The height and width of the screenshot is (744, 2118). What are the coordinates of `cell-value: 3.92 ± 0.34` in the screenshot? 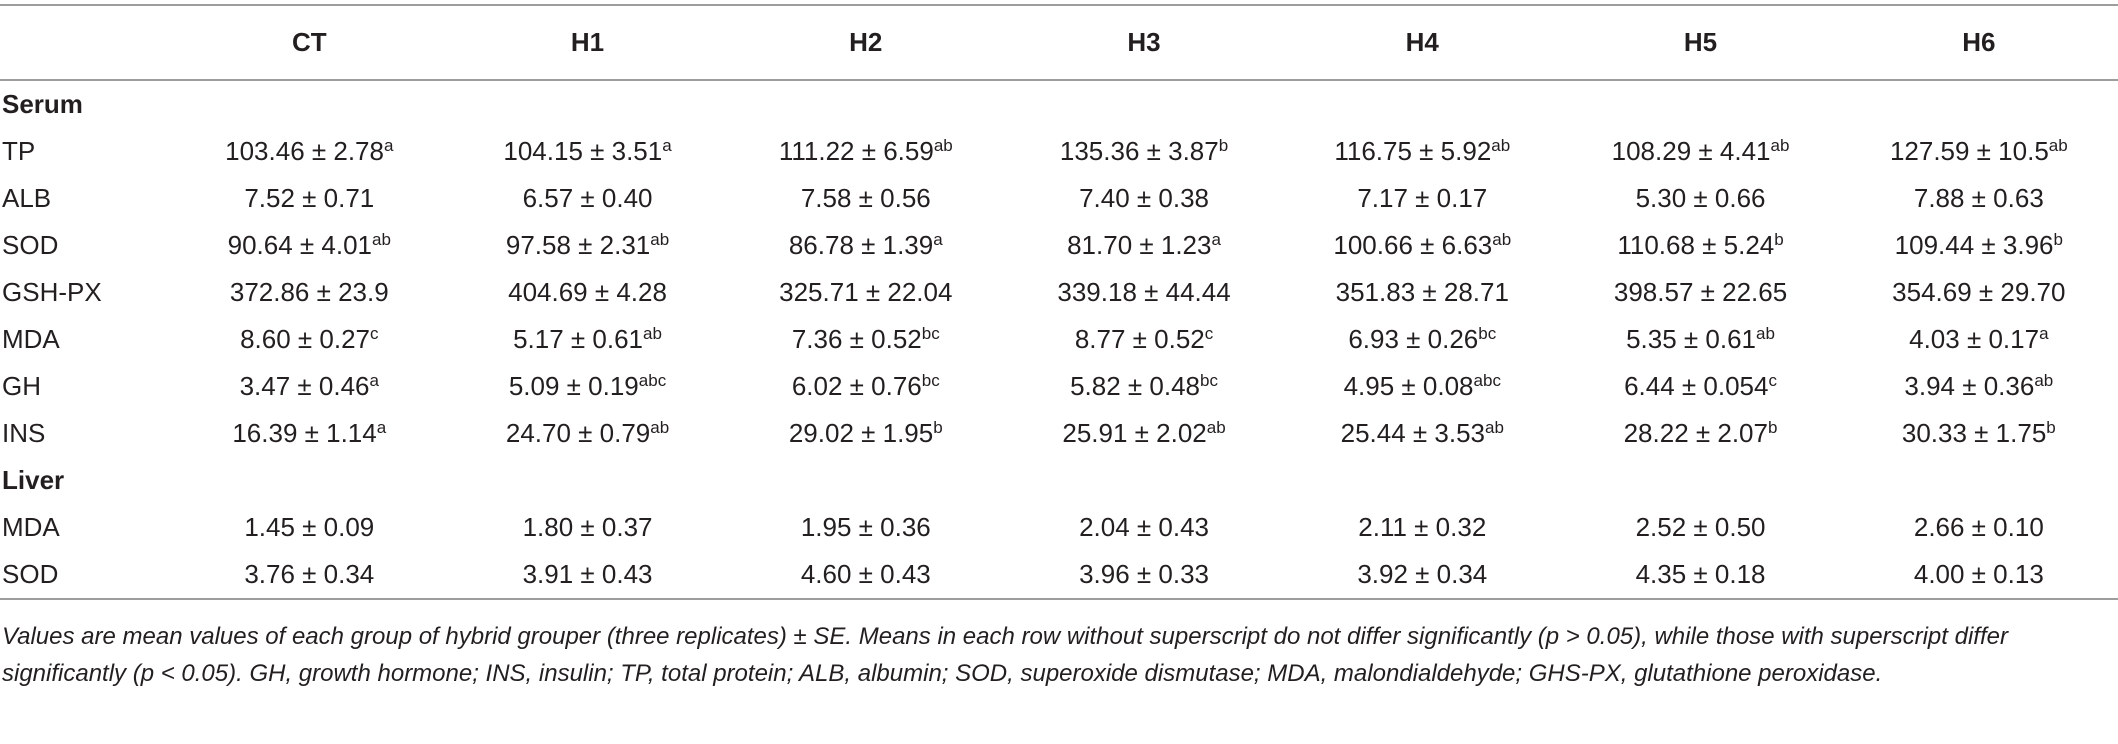 It's located at (1422, 574).